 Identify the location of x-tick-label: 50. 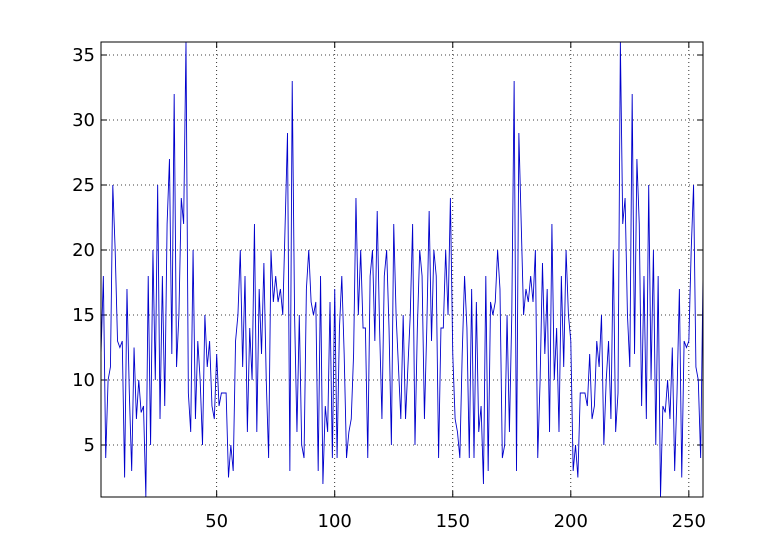
(216, 521).